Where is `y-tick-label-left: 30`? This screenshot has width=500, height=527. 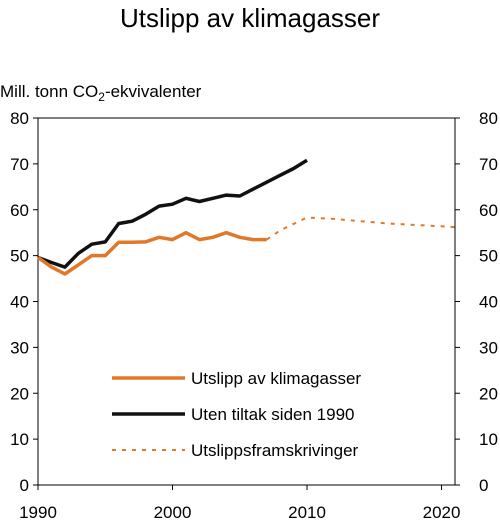
y-tick-label-left: 30 is located at coordinates (19, 347).